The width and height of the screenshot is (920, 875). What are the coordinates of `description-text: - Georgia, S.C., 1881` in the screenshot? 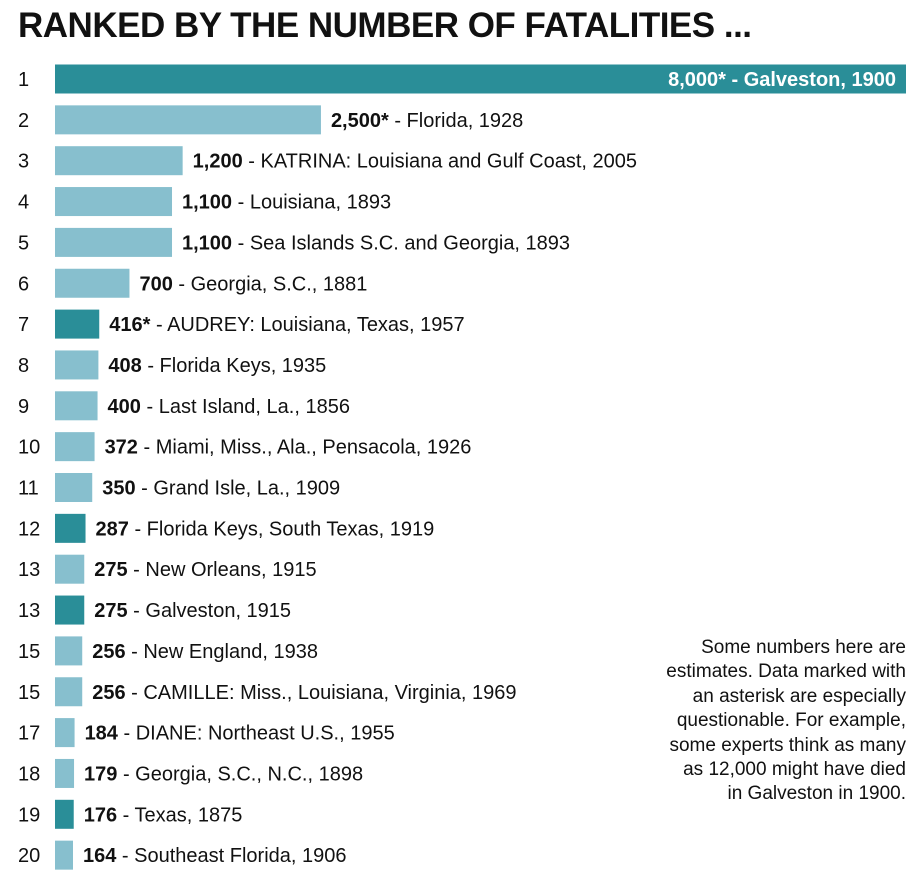 It's located at (270, 284).